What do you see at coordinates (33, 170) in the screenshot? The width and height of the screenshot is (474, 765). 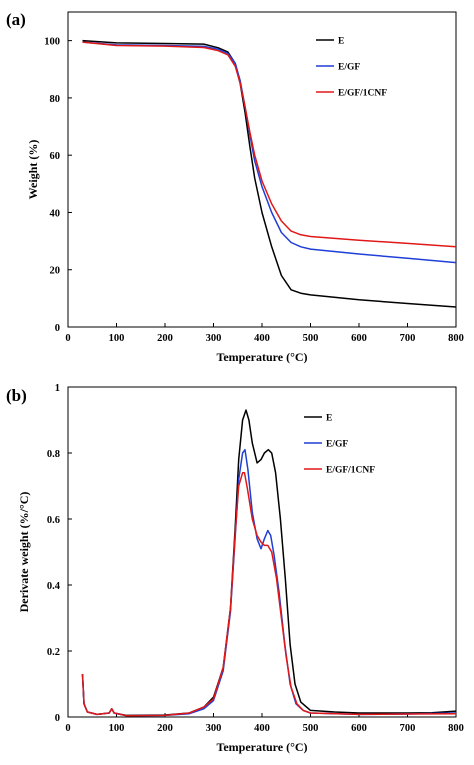 I see `y-axis-title: Weight (%)` at bounding box center [33, 170].